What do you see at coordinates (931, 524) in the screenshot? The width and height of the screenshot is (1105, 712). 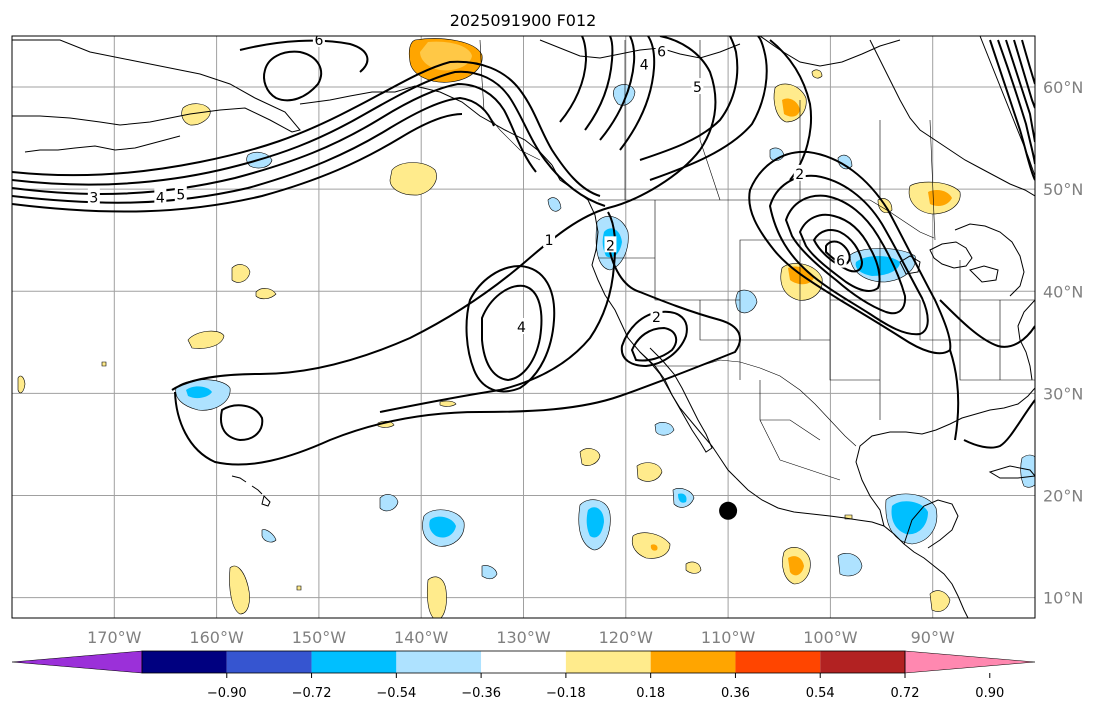 I see `coastline-yucatan` at bounding box center [931, 524].